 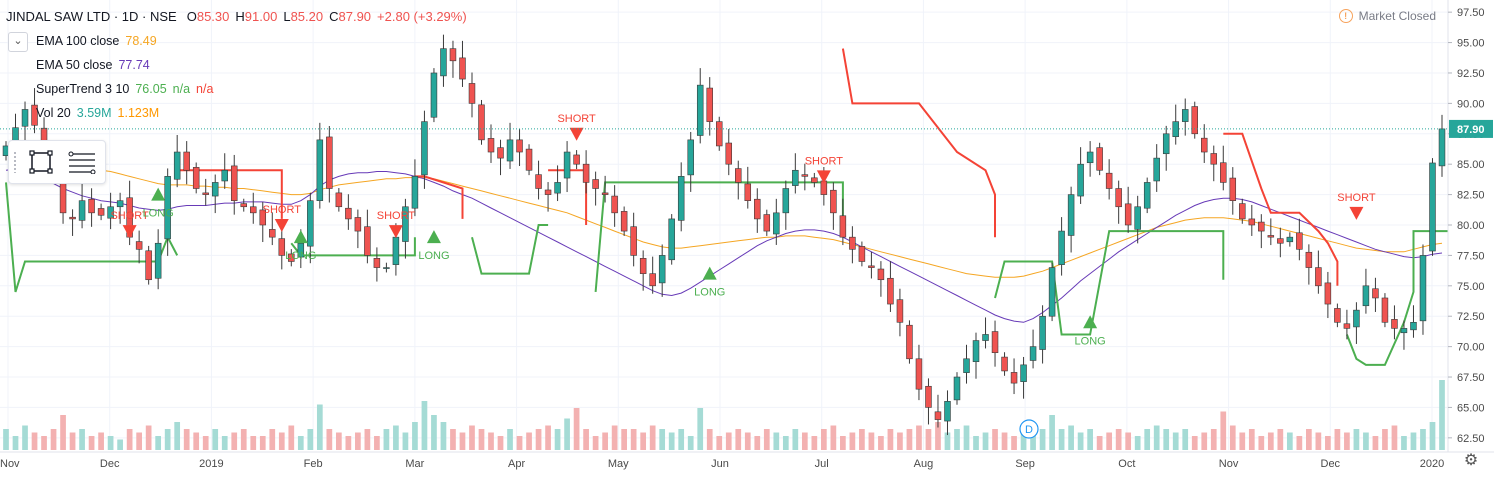 What do you see at coordinates (18, 42) in the screenshot?
I see `collapse-legend-button: ⌄` at bounding box center [18, 42].